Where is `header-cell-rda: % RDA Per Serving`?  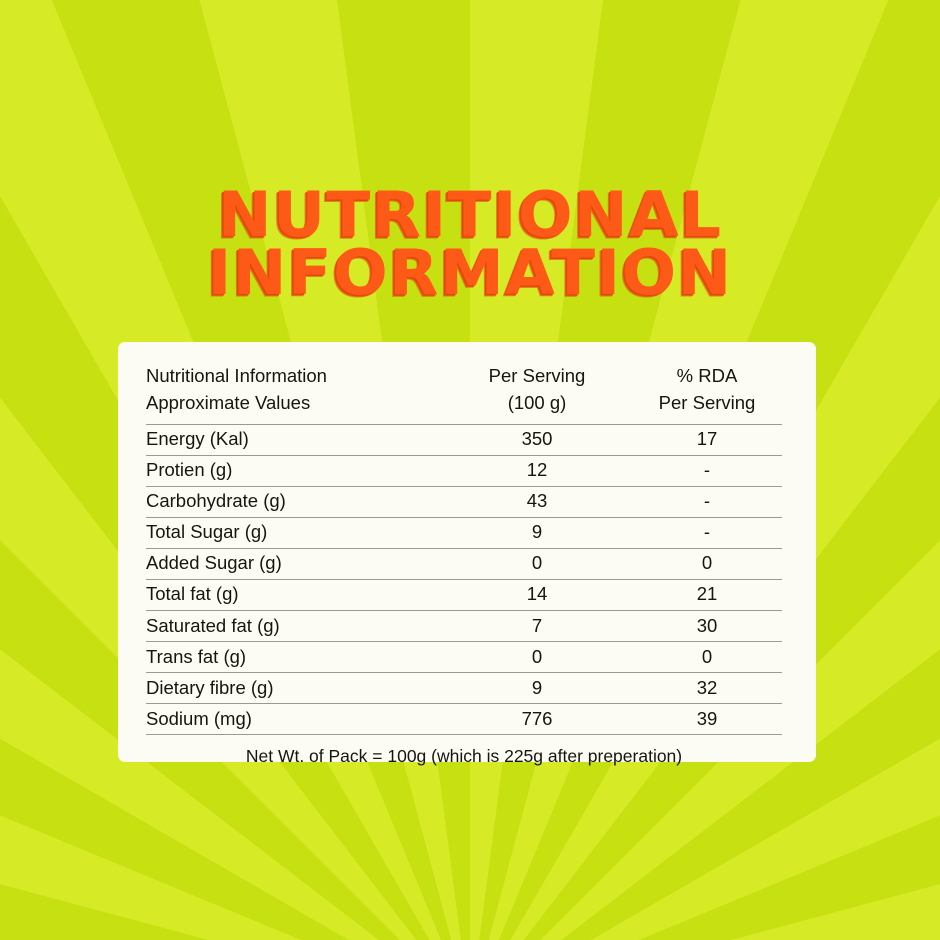 header-cell-rda: % RDA Per Serving is located at coordinates (707, 393).